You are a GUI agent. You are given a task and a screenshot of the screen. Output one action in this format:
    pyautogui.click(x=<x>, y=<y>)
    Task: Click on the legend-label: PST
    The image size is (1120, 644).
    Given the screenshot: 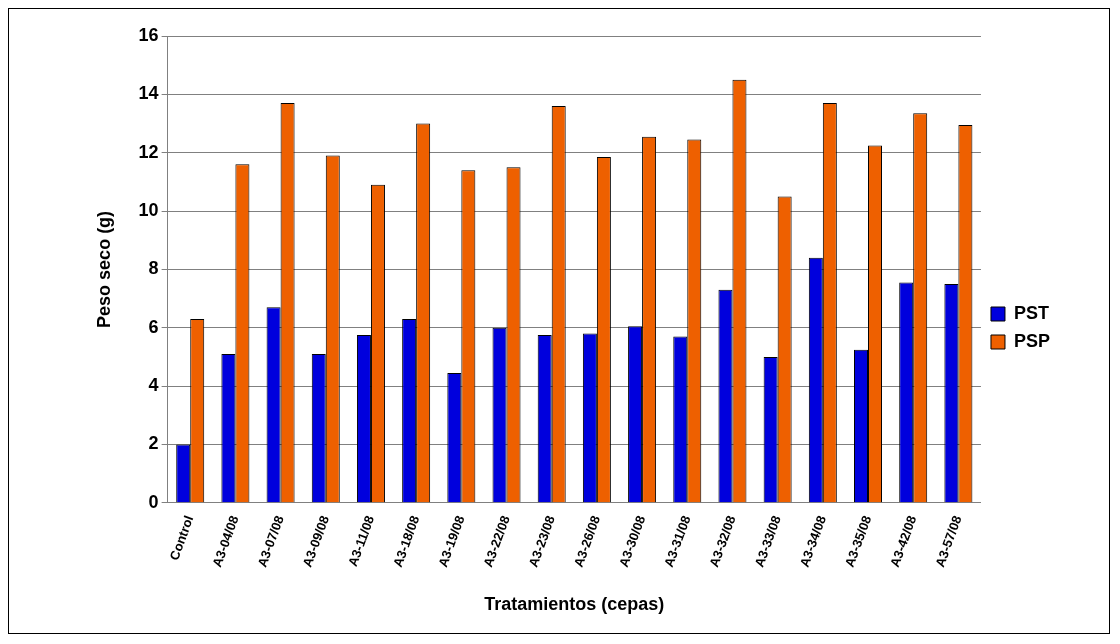 What is the action you would take?
    pyautogui.click(x=1031, y=312)
    